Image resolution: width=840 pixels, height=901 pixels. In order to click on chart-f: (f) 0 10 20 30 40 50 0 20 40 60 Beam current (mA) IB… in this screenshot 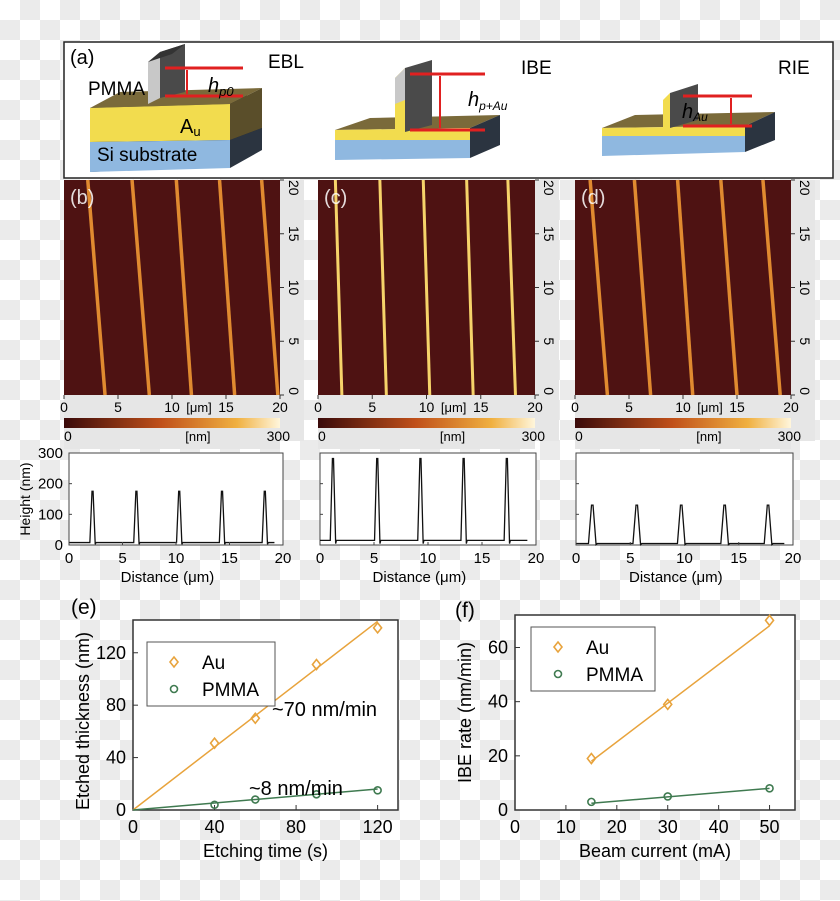, I will do `click(625, 730)`.